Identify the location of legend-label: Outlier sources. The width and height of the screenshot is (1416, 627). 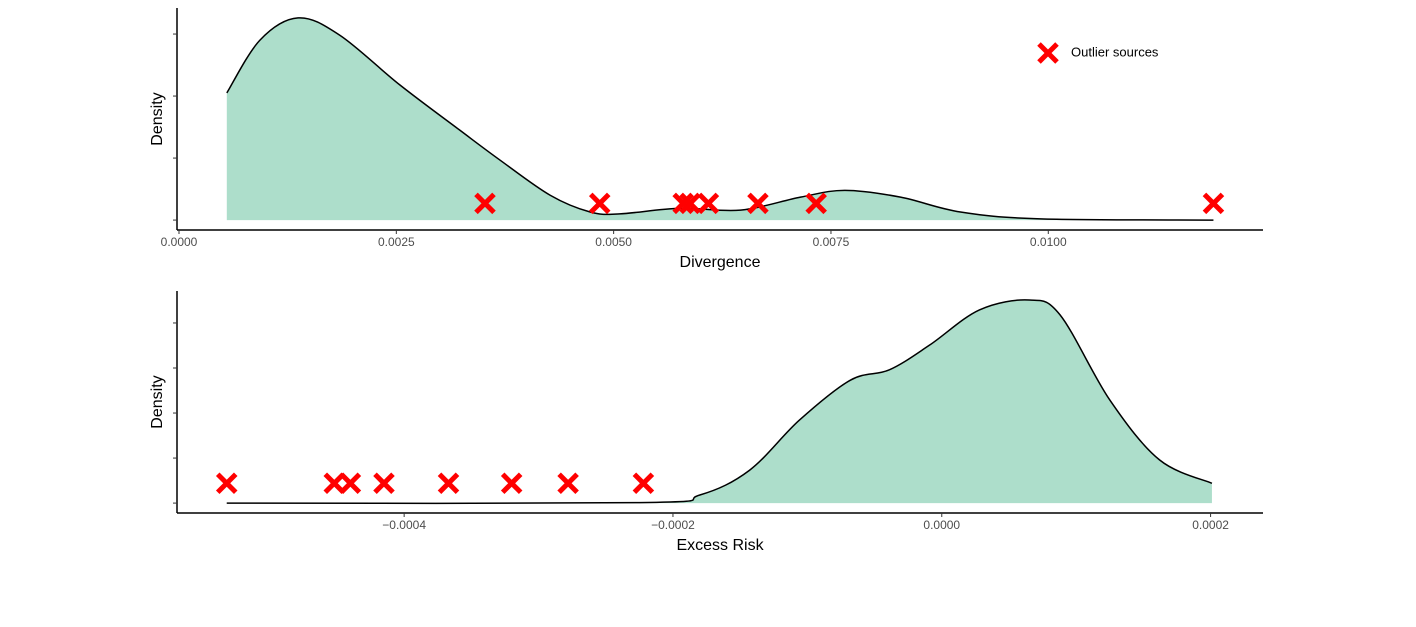
(1115, 51).